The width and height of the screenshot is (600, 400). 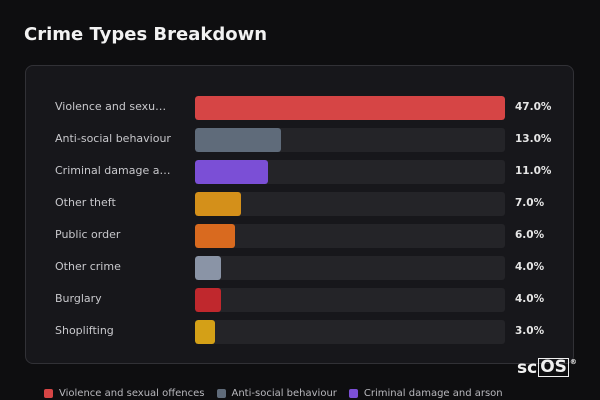 What do you see at coordinates (527, 368) in the screenshot?
I see `logo-prefix: sc` at bounding box center [527, 368].